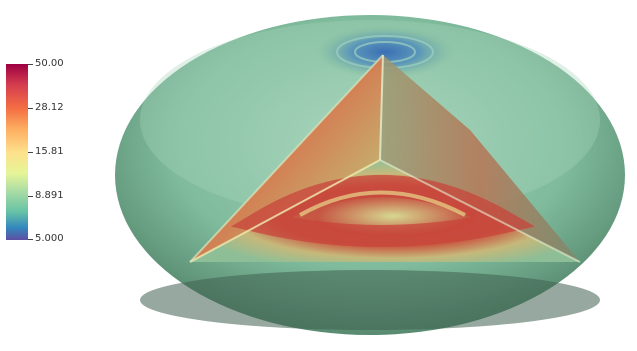  What do you see at coordinates (49, 195) in the screenshot?
I see `colorbar-tick-label: 8.891` at bounding box center [49, 195].